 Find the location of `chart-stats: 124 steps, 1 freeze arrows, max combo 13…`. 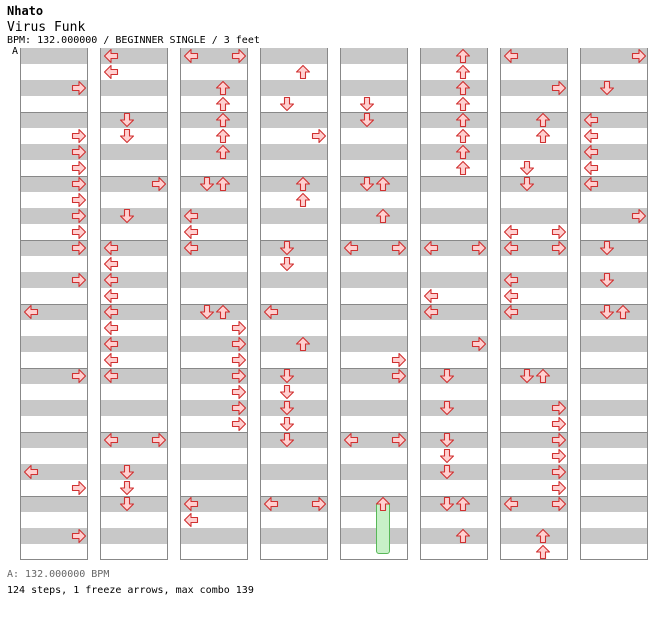

chart-stats: 124 steps, 1 freeze arrows, max combo 13… is located at coordinates (130, 590).